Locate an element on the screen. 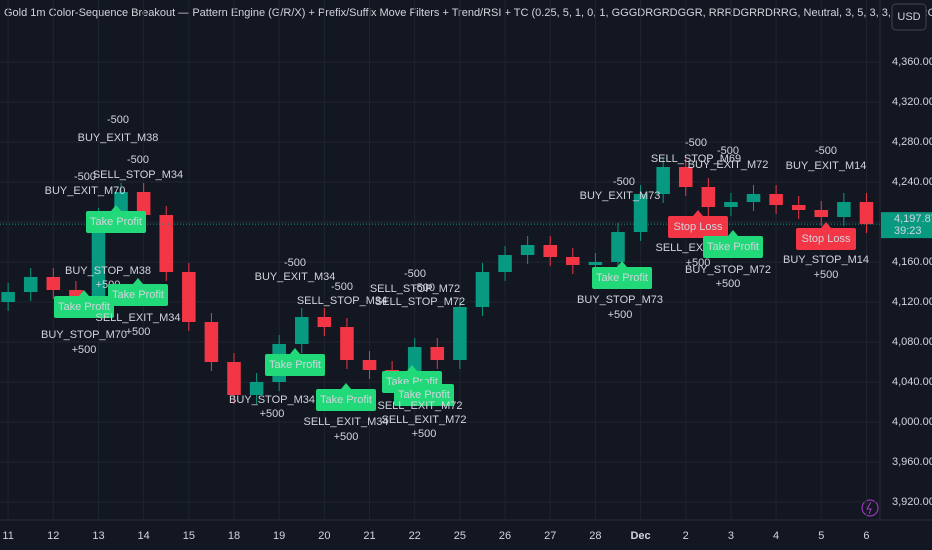  last-price-box is located at coordinates (906, 225).